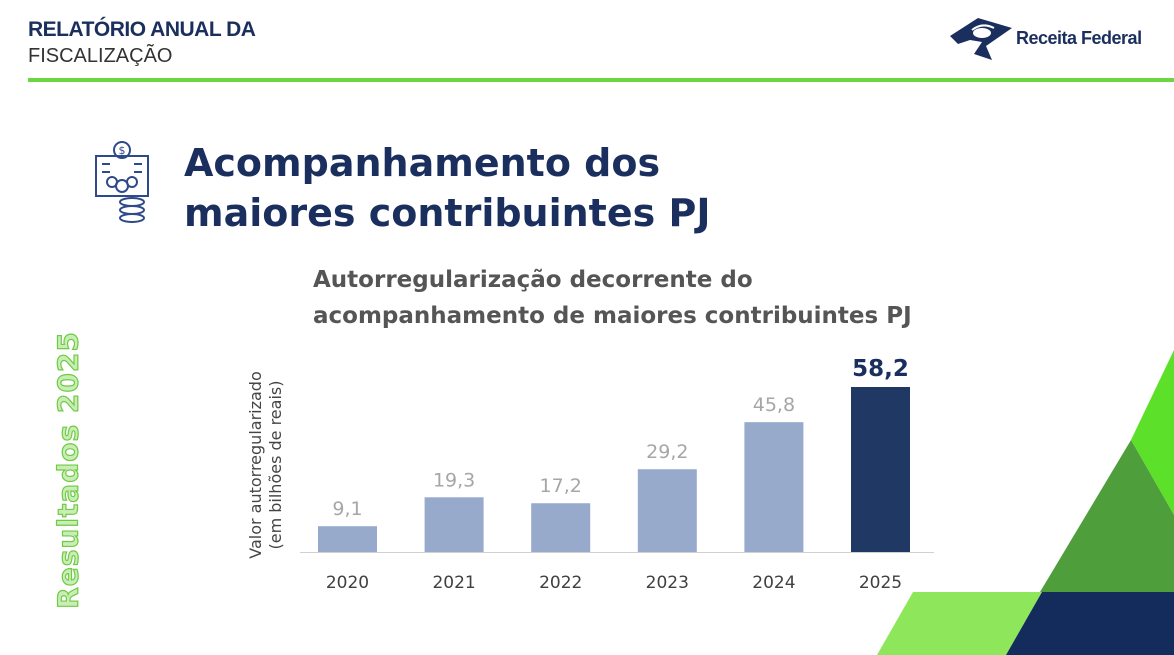  I want to click on bar-2021, so click(454, 524).